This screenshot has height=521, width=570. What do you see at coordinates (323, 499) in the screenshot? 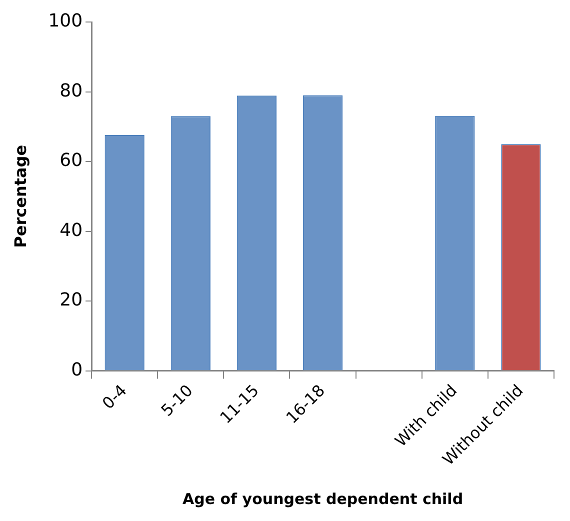
I see `x-axis-title: Age of youngest dependent child` at bounding box center [323, 499].